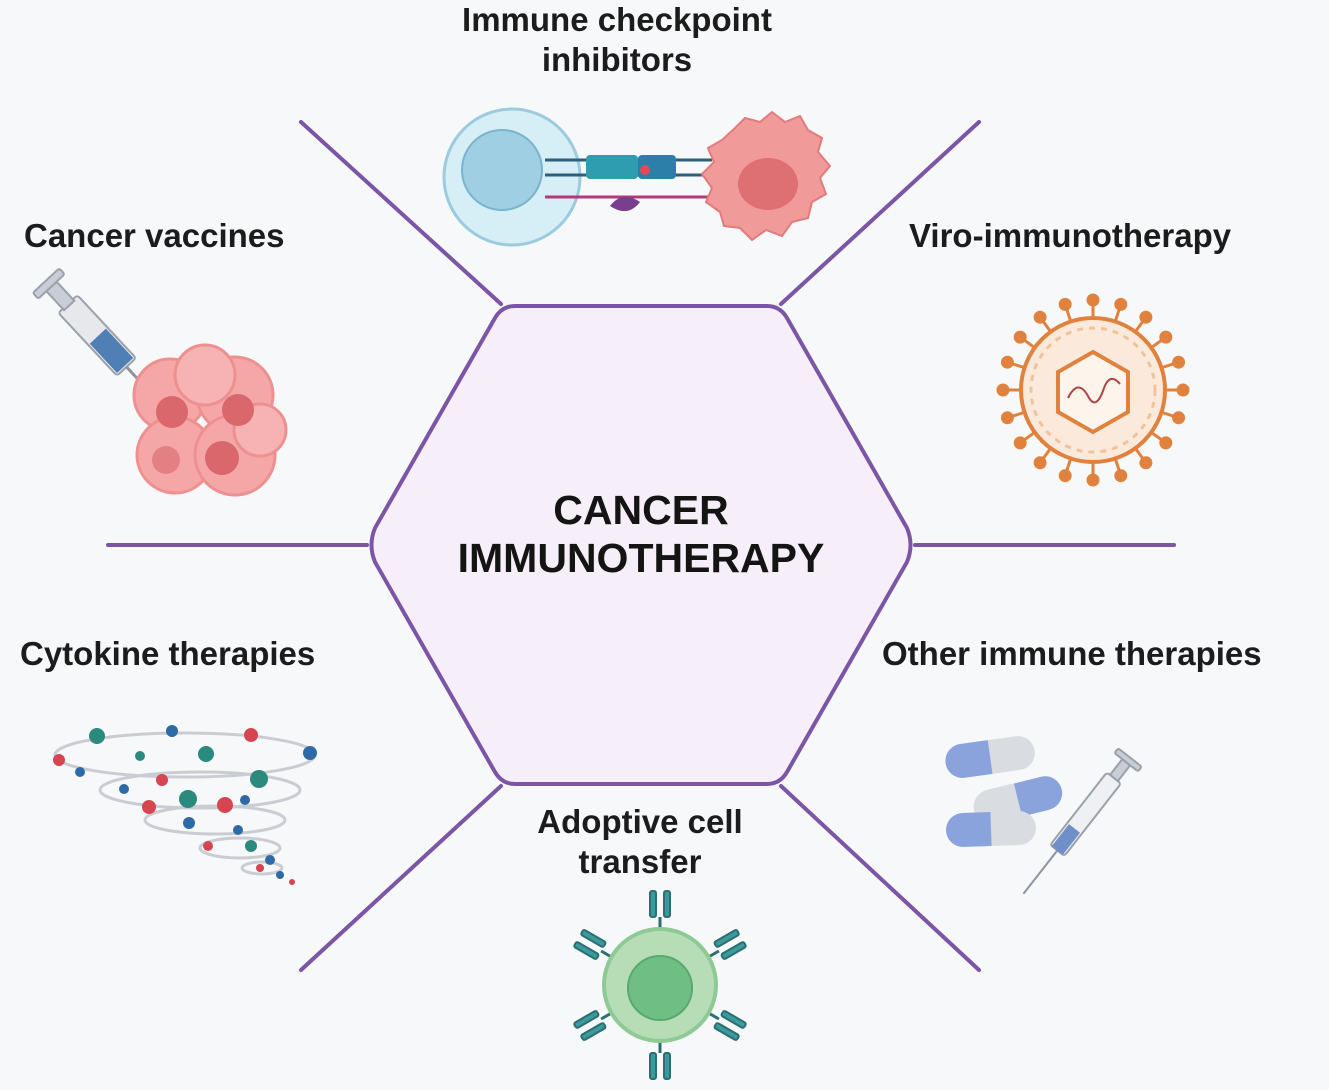 The height and width of the screenshot is (1090, 1329). What do you see at coordinates (617, 19) in the screenshot?
I see `checkpoint-label-line1: Immune checkpoint` at bounding box center [617, 19].